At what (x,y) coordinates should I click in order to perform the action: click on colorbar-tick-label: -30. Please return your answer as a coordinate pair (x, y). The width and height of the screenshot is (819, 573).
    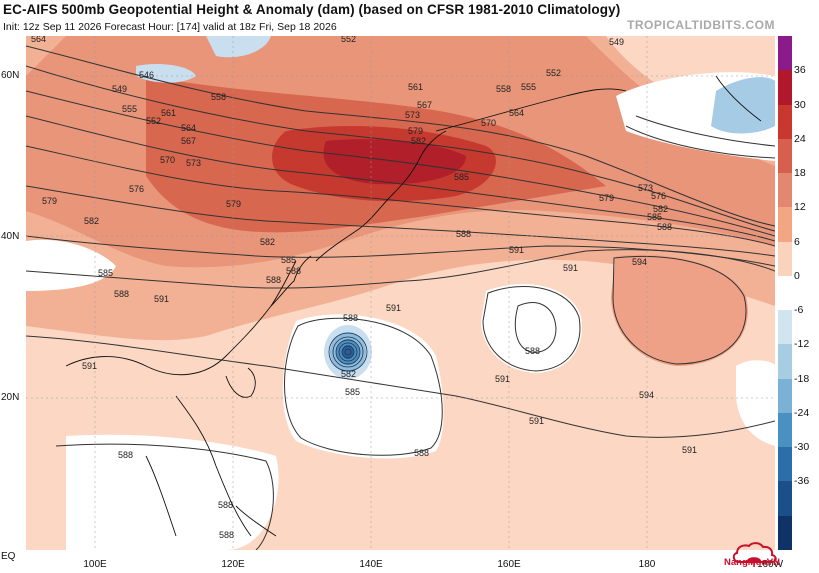
    Looking at the image, I should click on (802, 447).